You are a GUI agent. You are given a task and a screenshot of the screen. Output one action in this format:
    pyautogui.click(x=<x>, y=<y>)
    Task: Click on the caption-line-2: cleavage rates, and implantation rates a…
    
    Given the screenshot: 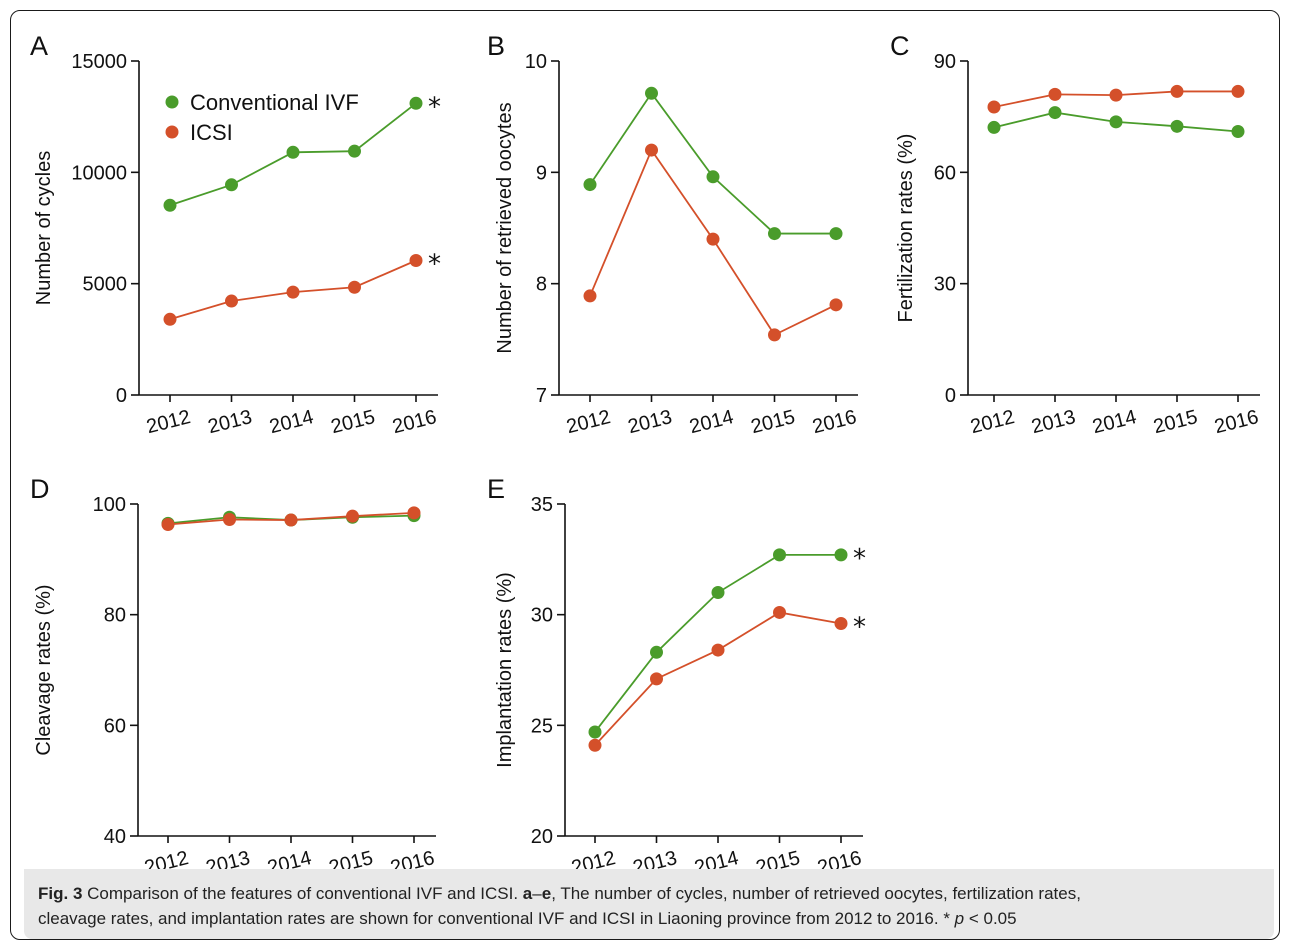 What is the action you would take?
    pyautogui.click(x=649, y=918)
    